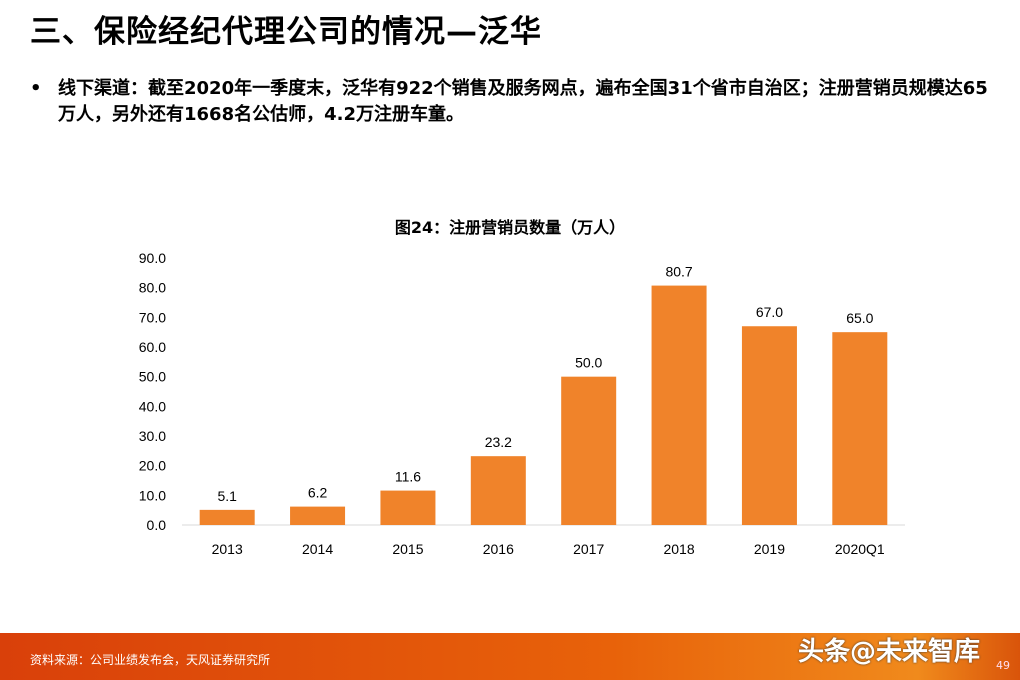  Describe the element at coordinates (769, 549) in the screenshot. I see `x-tick-label: 2019` at that location.